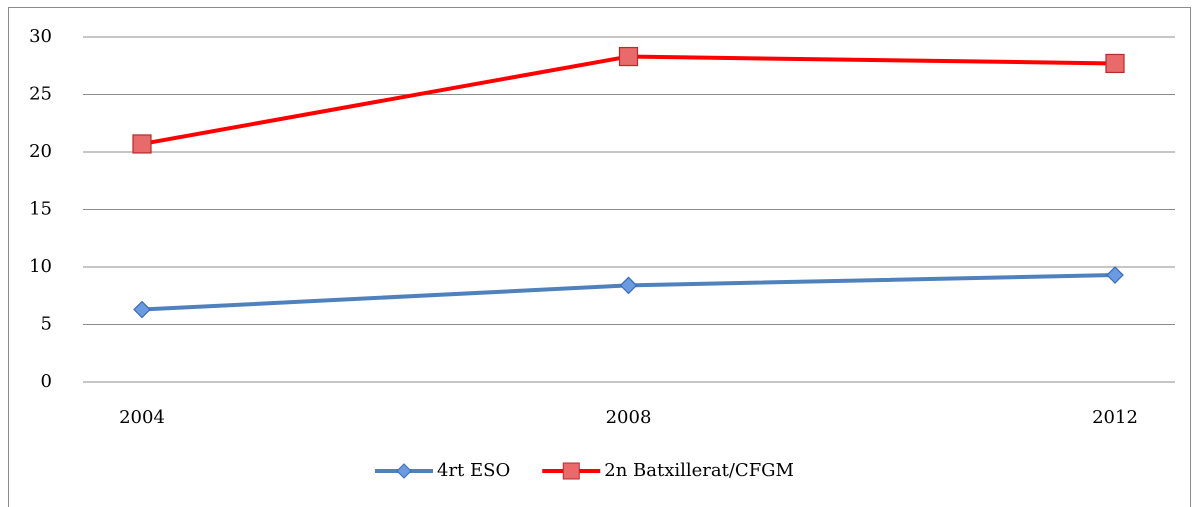 This screenshot has height=507, width=1202. What do you see at coordinates (40, 94) in the screenshot?
I see `y-tick-label: 25` at bounding box center [40, 94].